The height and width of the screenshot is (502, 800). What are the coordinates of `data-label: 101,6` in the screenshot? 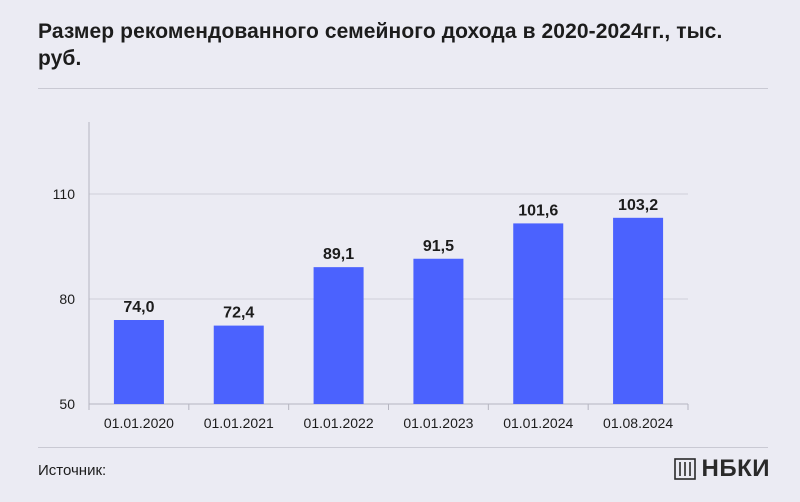 It's located at (538, 210).